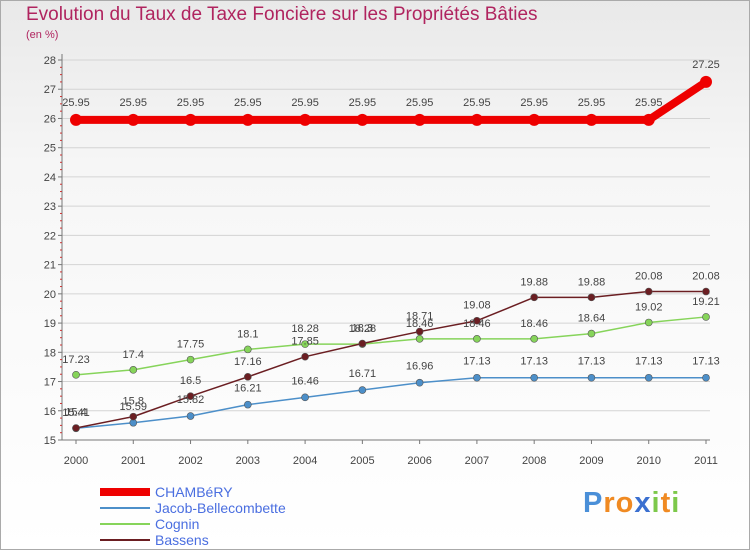 The image size is (750, 550). Describe the element at coordinates (50, 353) in the screenshot. I see `y-tick-label: 18` at that location.